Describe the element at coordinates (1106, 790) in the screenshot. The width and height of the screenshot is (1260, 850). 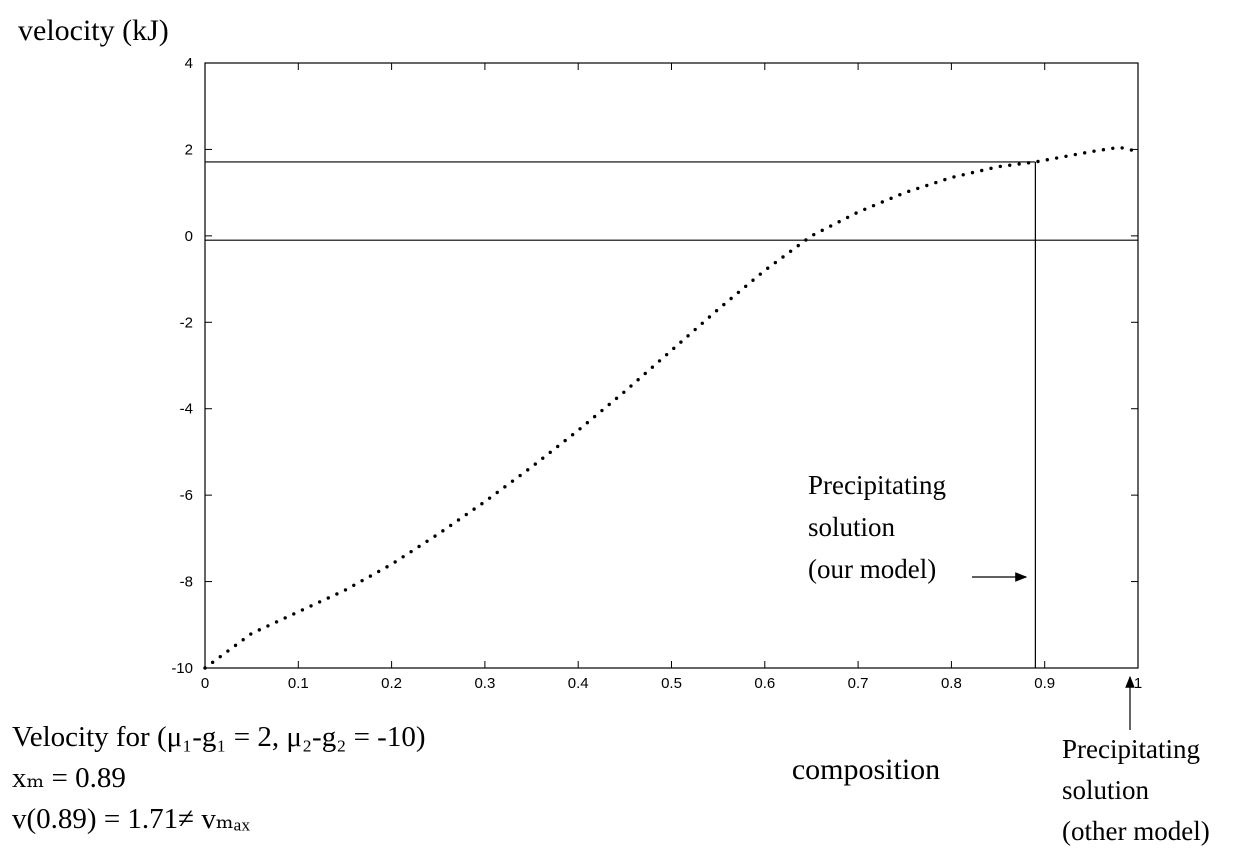
I see `annotation-other-model-line2: solution` at that location.